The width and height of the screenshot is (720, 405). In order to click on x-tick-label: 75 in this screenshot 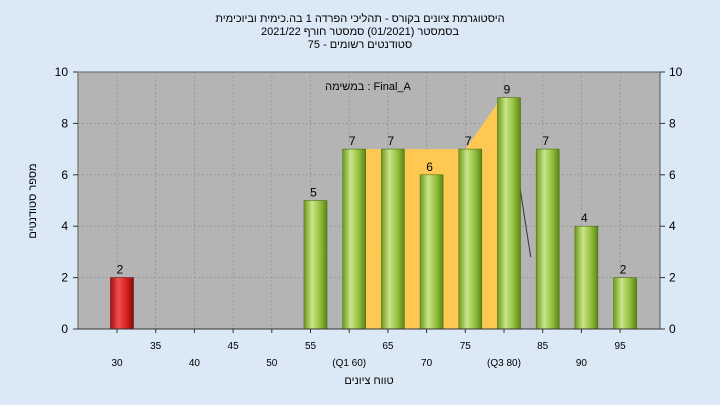, I will do `click(466, 346)`.